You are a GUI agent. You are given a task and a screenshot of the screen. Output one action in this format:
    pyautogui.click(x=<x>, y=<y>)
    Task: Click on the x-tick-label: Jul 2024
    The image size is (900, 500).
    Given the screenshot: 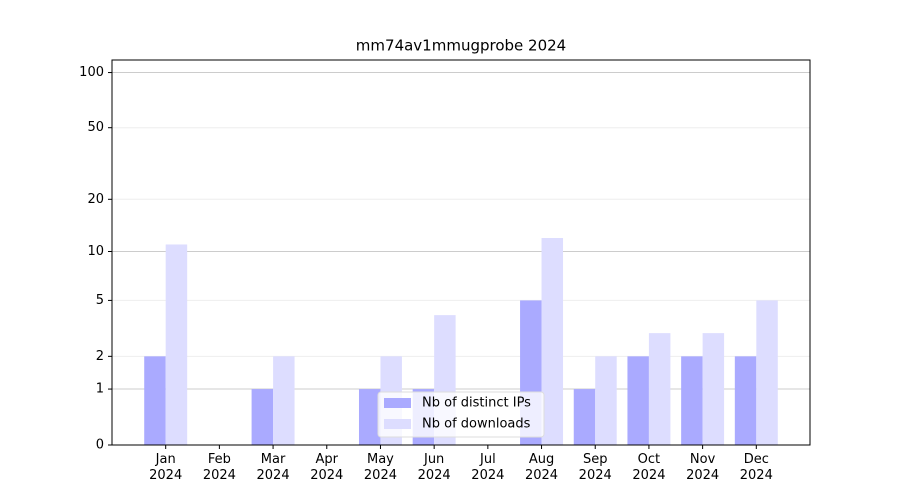 What is the action you would take?
    pyautogui.click(x=488, y=467)
    